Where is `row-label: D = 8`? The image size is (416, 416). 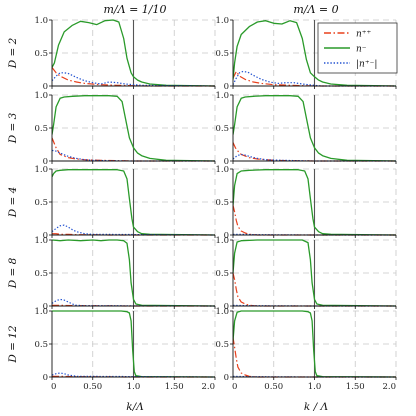 row-label: D = 8 is located at coordinates (13, 273).